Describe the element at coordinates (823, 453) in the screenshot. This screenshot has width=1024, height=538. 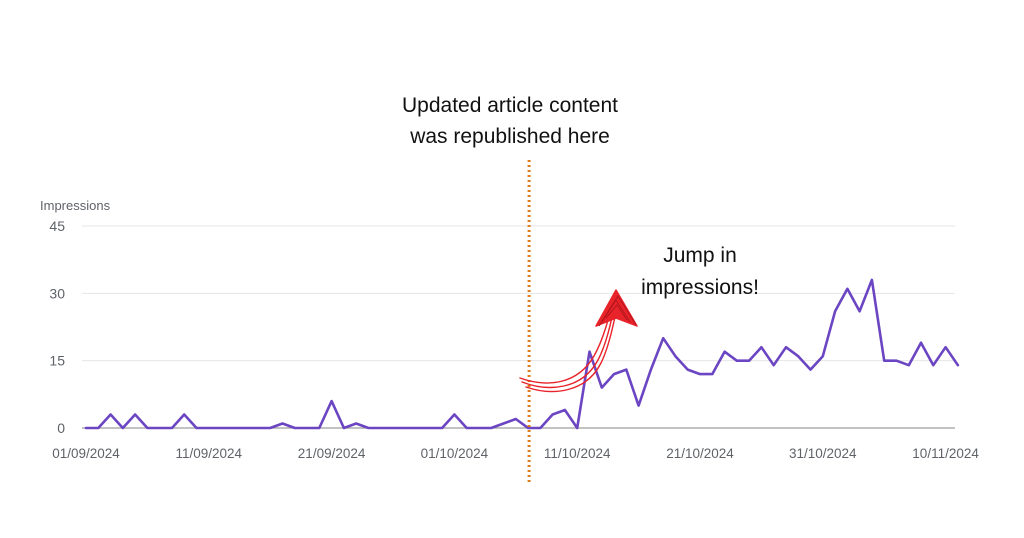
I see `x-tick-label: 31/10/2024` at that location.